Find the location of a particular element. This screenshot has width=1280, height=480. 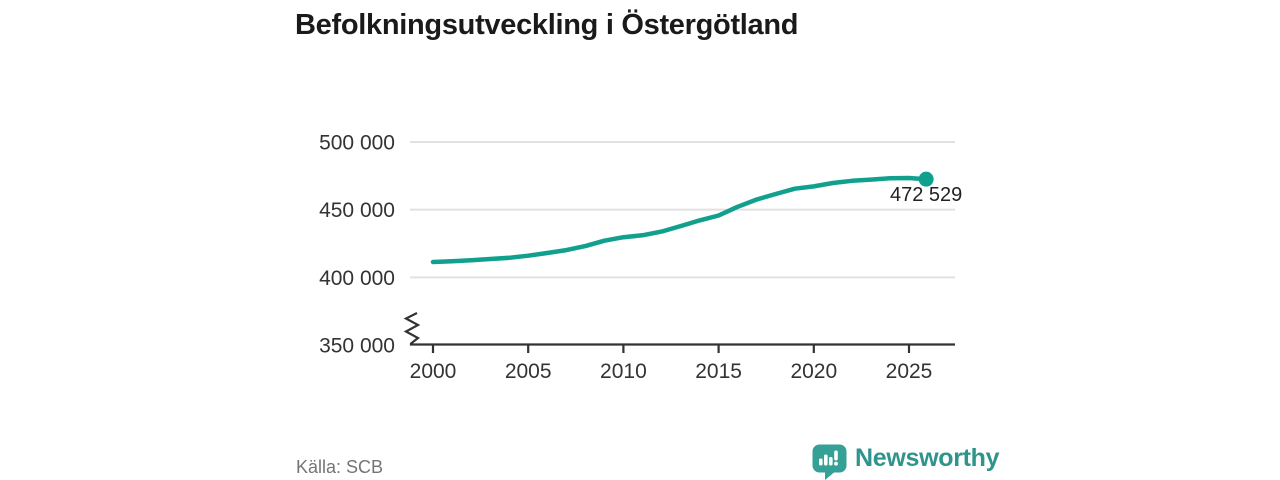

x-tick-label: 2025 is located at coordinates (909, 371).